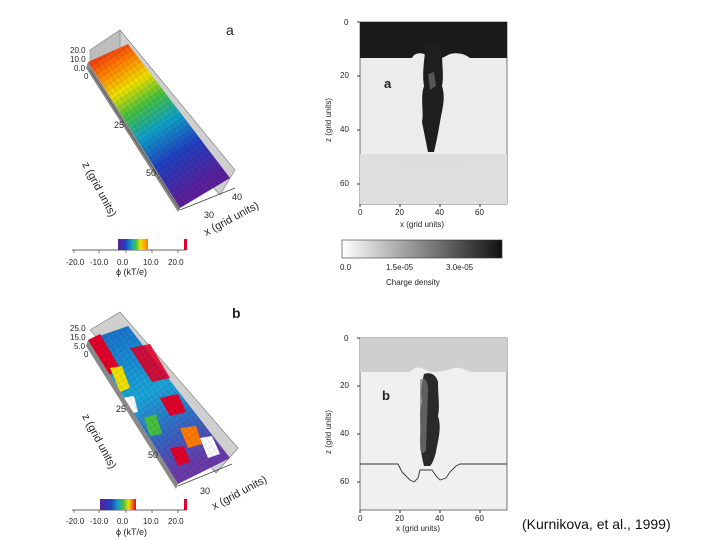  I want to click on colorbar-phi-a-tick: 0.0, so click(123, 262).